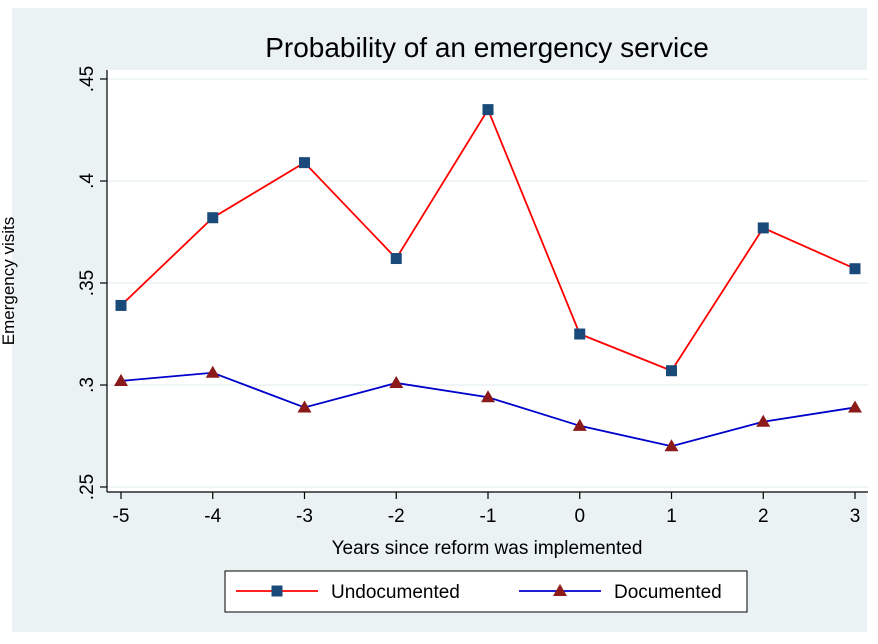  Describe the element at coordinates (87, 487) in the screenshot. I see `y-tick-label: .25` at that location.